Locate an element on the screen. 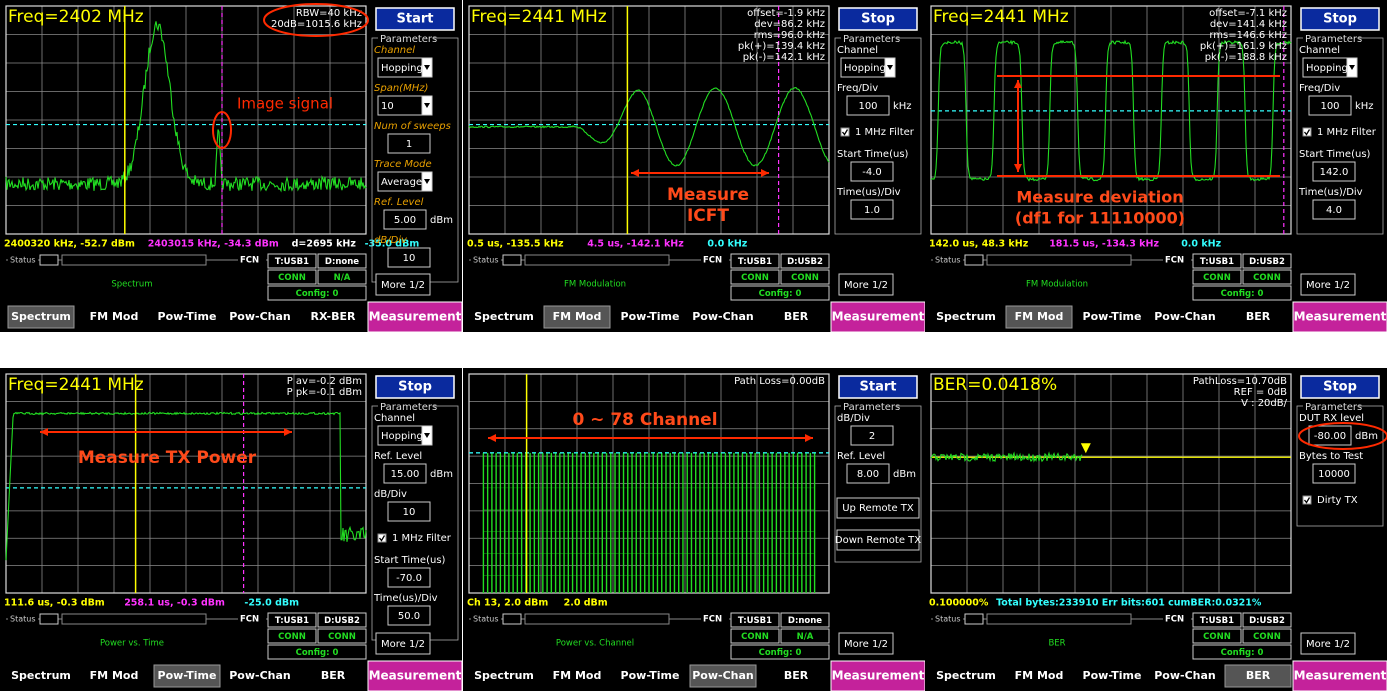  parameter-value: 2 is located at coordinates (872, 436).